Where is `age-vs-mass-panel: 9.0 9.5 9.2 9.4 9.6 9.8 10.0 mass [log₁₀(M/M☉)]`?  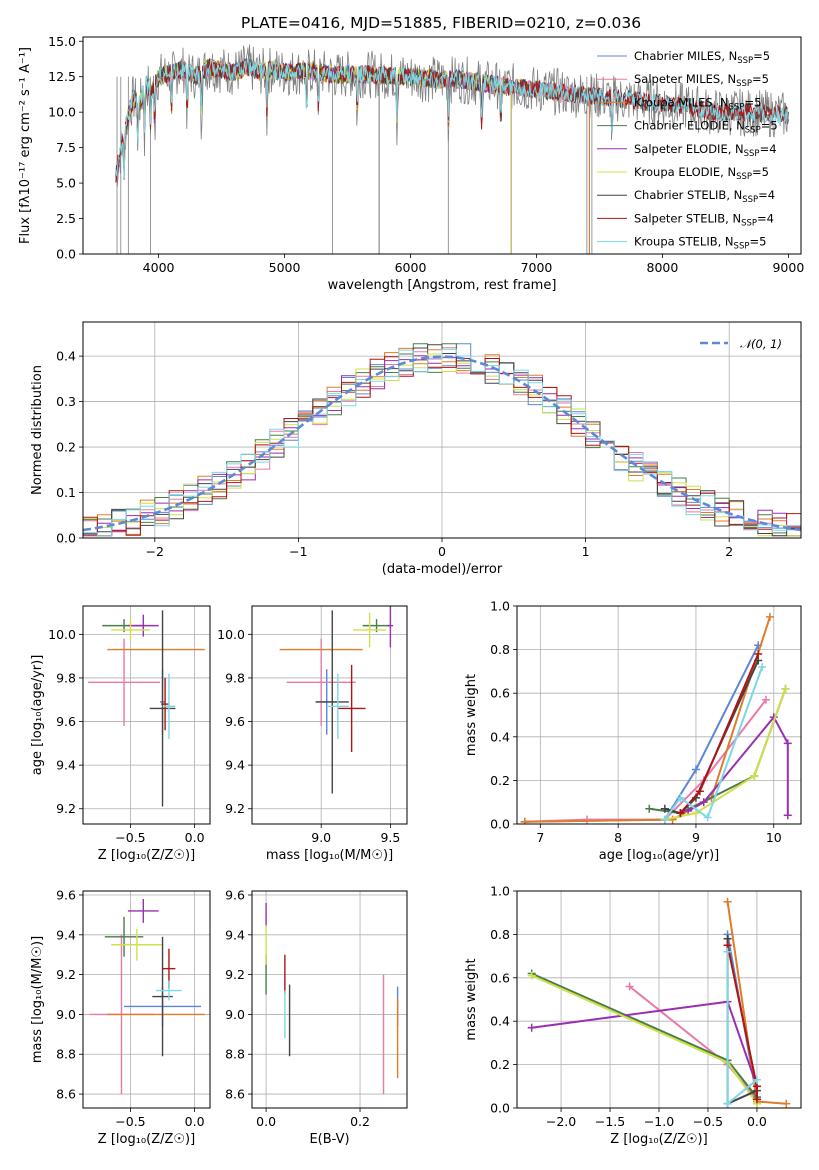 age-vs-mass-panel: 9.0 9.5 9.2 9.4 9.6 9.8 10.0 mass [log₁₀(M/M☉)] is located at coordinates (312, 734).